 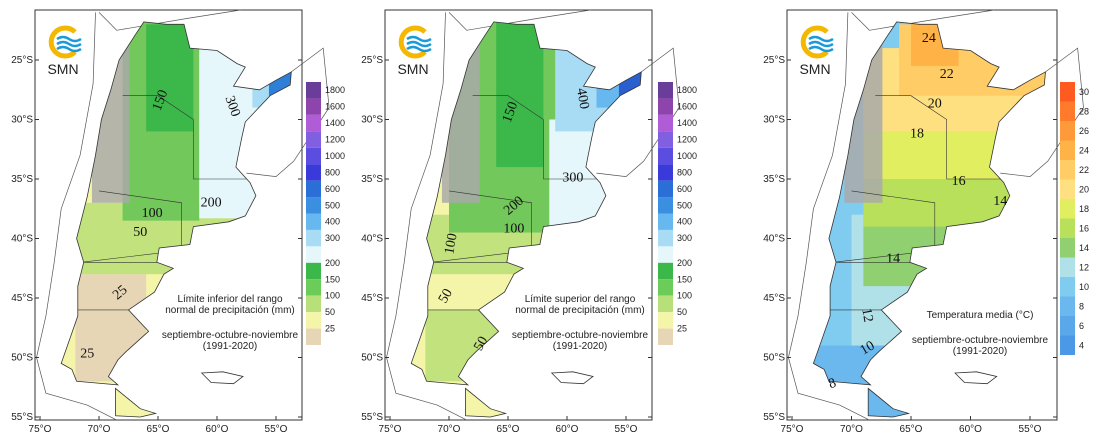 I want to click on contour-label: 300, so click(x=572, y=177).